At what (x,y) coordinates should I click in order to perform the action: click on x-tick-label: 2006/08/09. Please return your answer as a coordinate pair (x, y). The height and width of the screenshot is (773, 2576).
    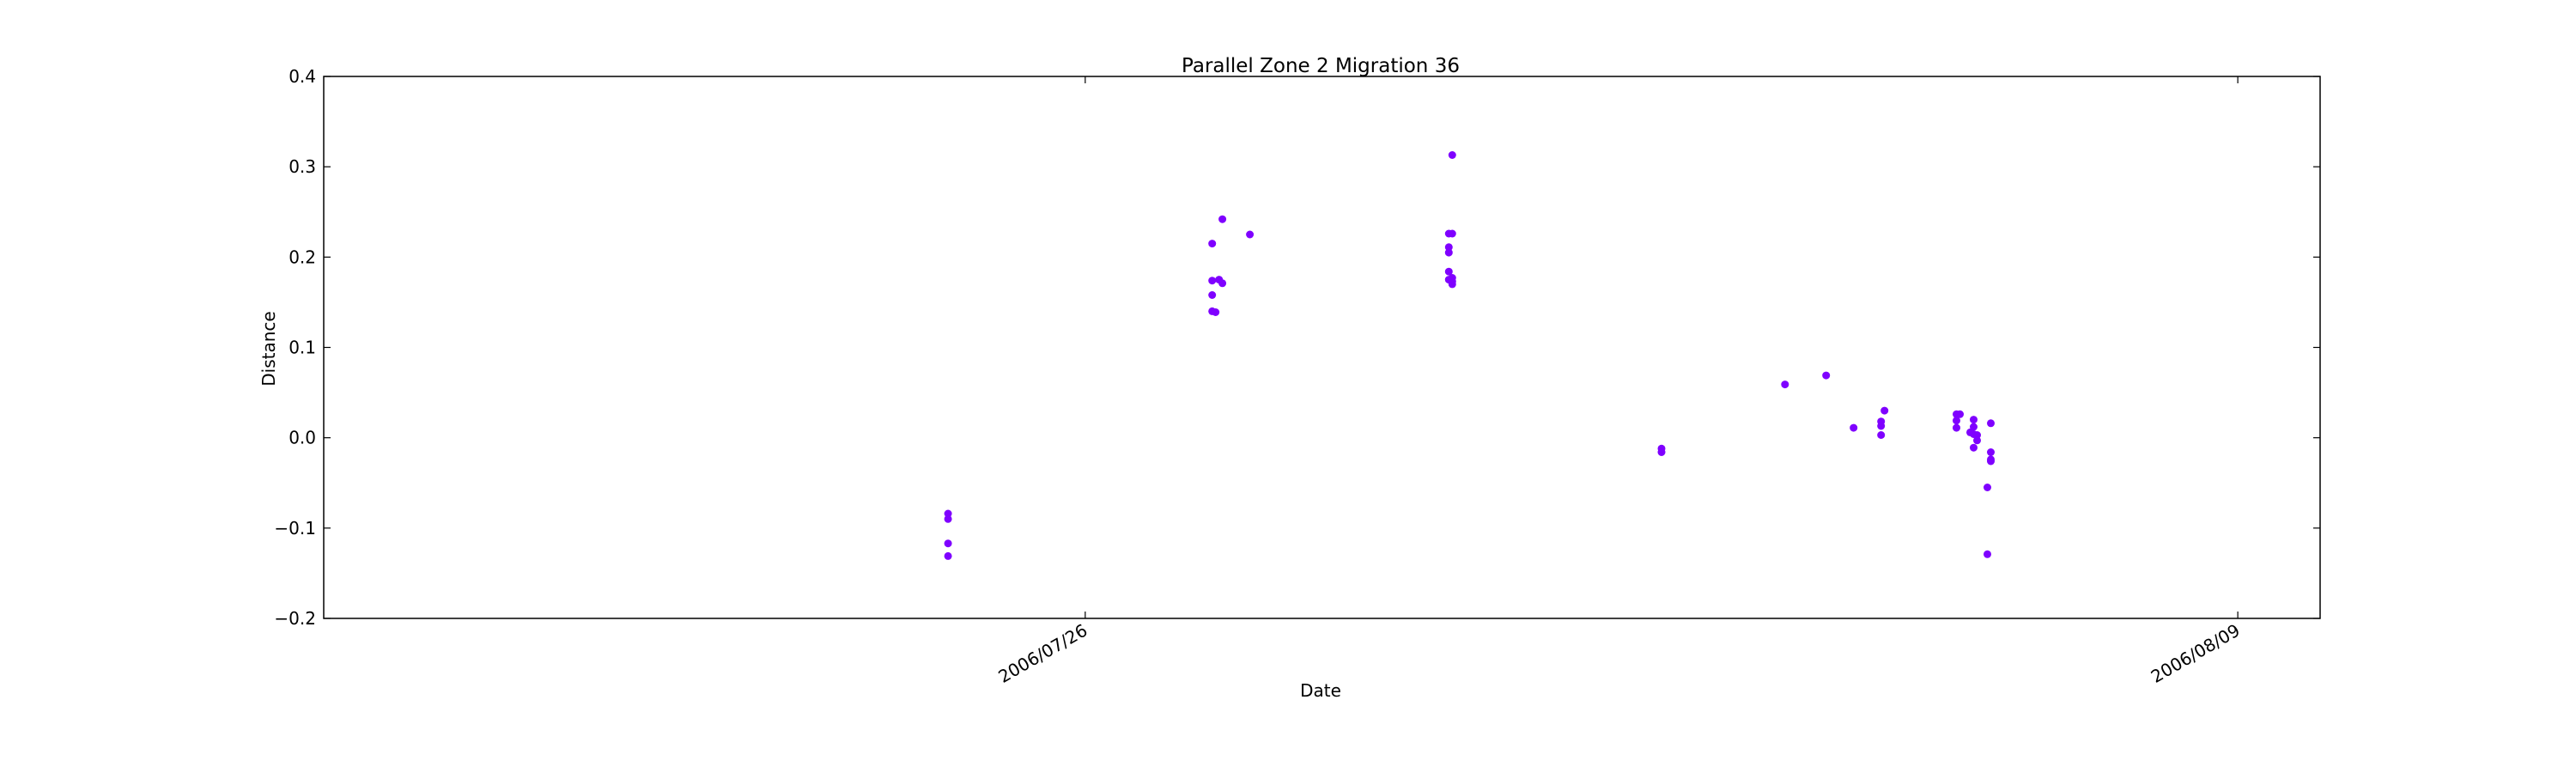
    Looking at the image, I should click on (2196, 653).